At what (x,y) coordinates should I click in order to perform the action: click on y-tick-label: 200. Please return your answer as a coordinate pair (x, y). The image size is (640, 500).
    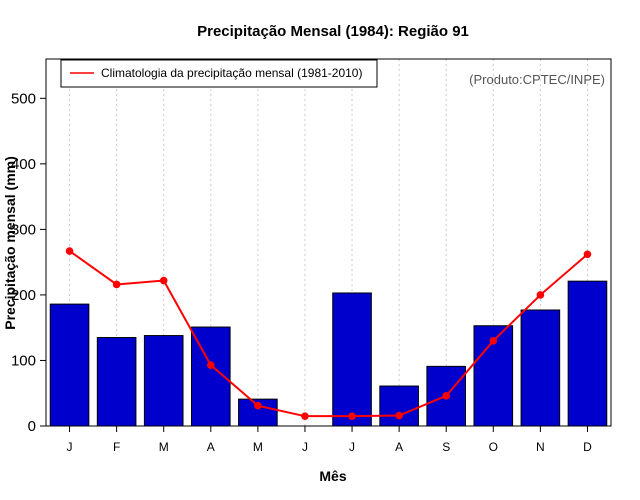
    Looking at the image, I should click on (23, 295).